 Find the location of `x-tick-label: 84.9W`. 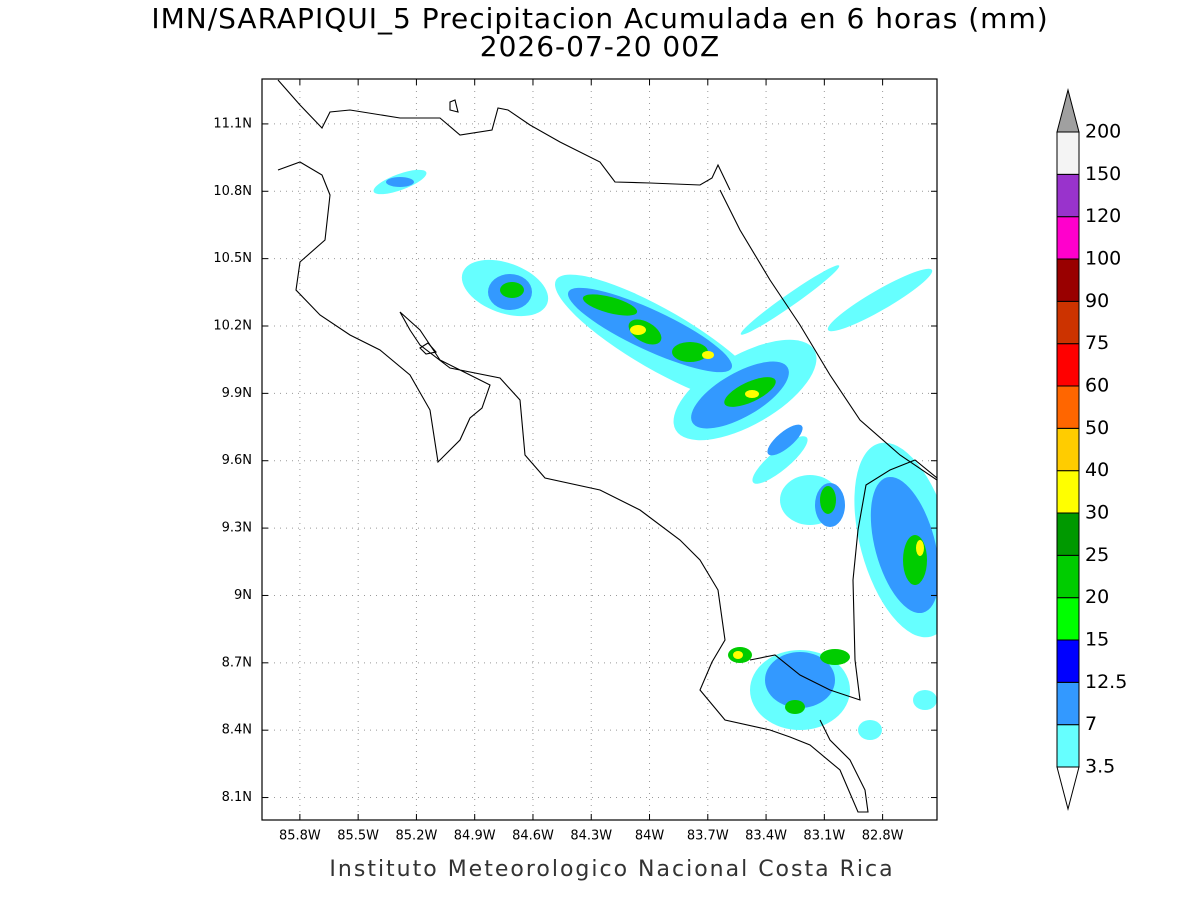

x-tick-label: 84.9W is located at coordinates (475, 836).